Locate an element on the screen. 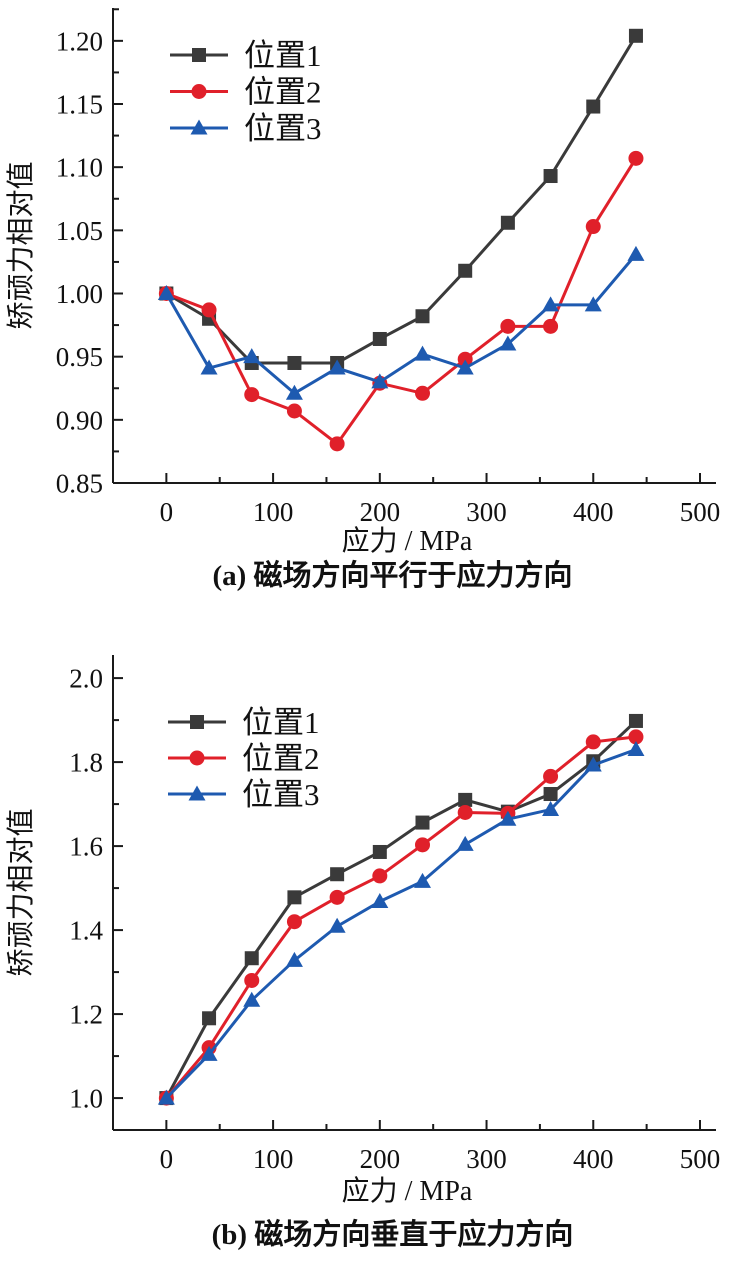 The image size is (730, 1268). y-tick-label: 0.90 is located at coordinates (79, 420).